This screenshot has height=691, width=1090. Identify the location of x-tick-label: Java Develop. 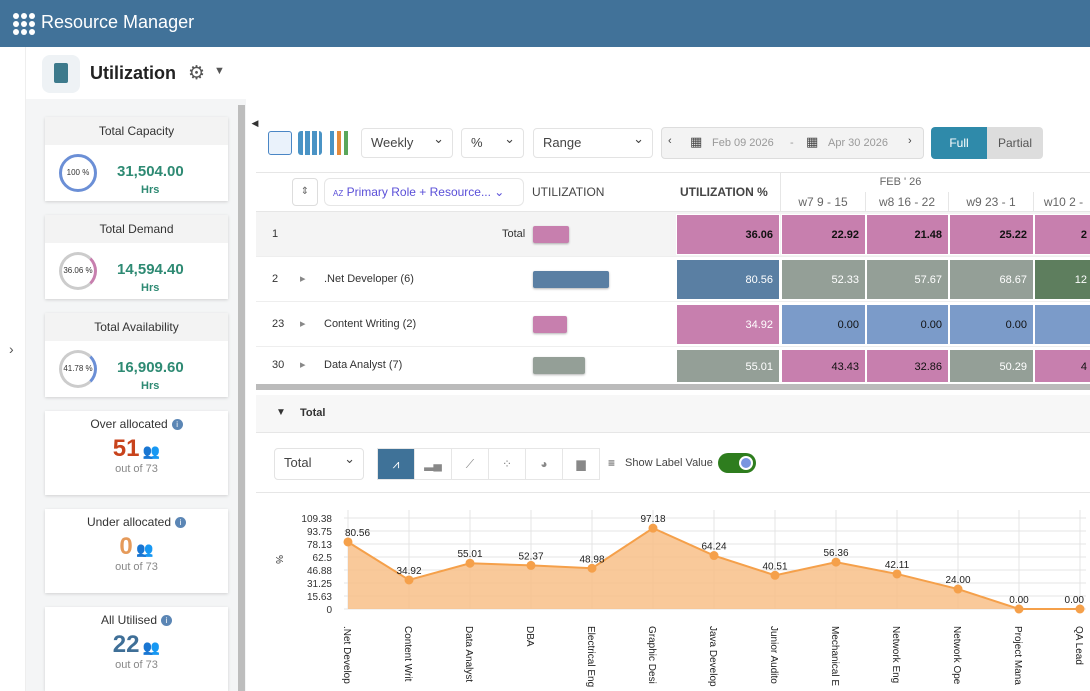
(712, 656).